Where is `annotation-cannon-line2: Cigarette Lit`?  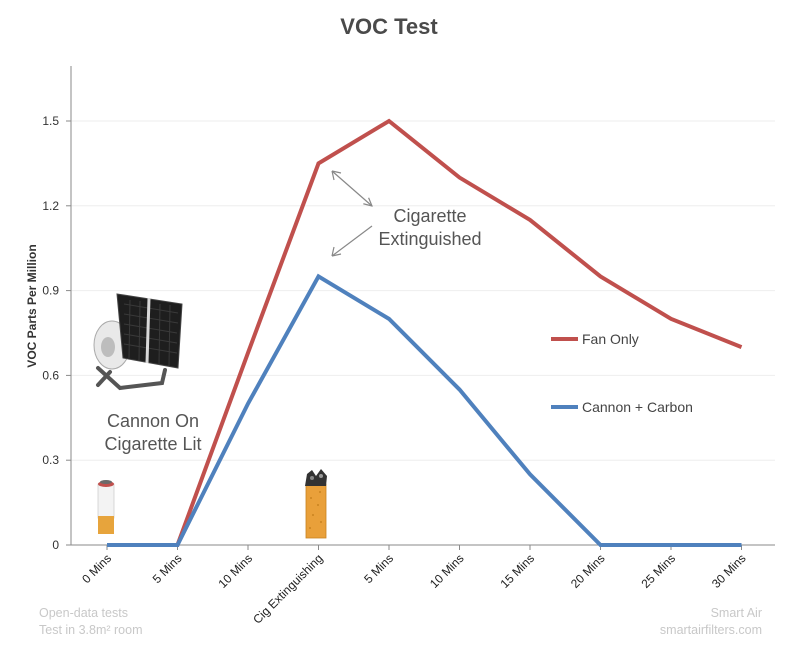
annotation-cannon-line2: Cigarette Lit is located at coordinates (152, 444).